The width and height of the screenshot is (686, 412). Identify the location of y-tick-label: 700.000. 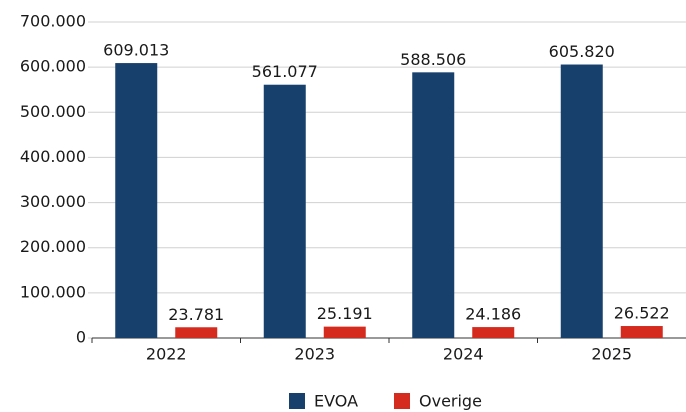
(53, 21).